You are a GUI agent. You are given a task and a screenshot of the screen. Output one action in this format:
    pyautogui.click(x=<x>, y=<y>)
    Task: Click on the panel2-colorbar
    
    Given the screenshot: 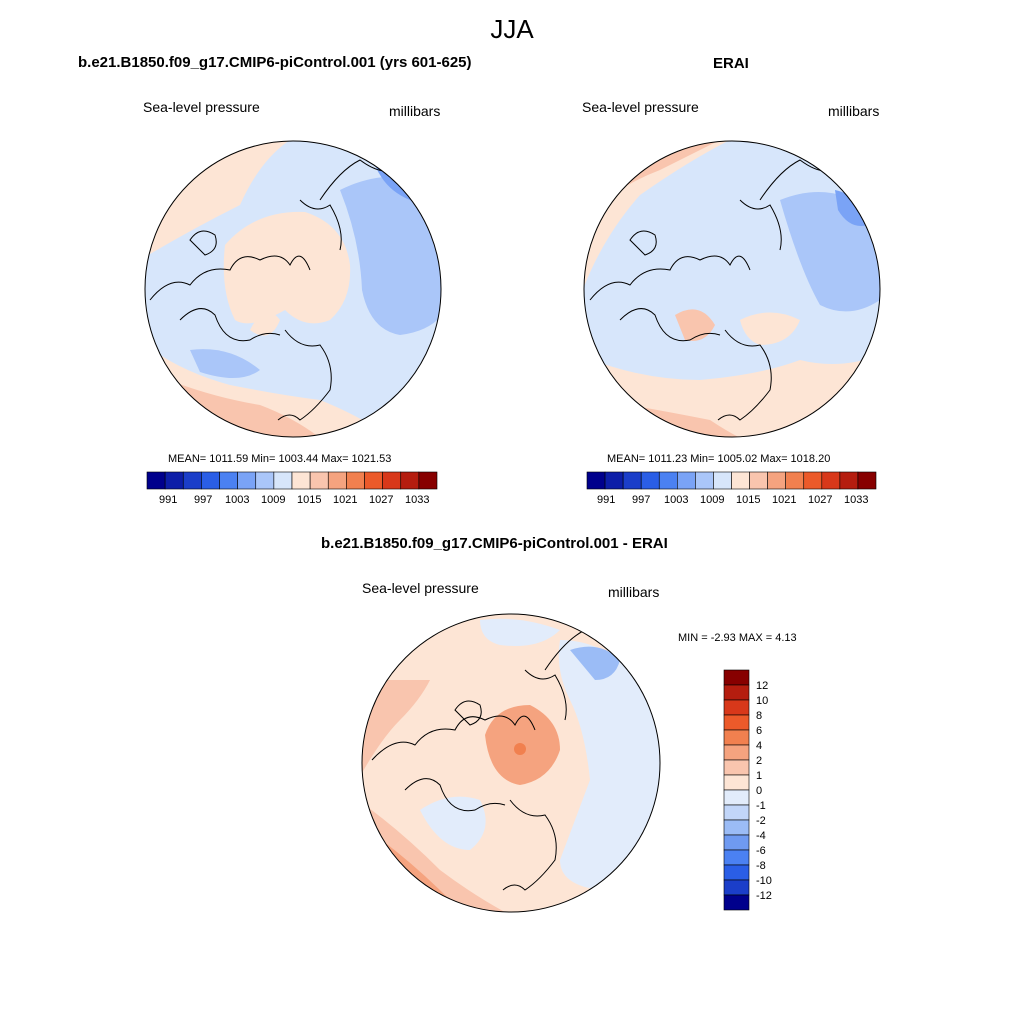 What is the action you would take?
    pyautogui.click(x=731, y=480)
    